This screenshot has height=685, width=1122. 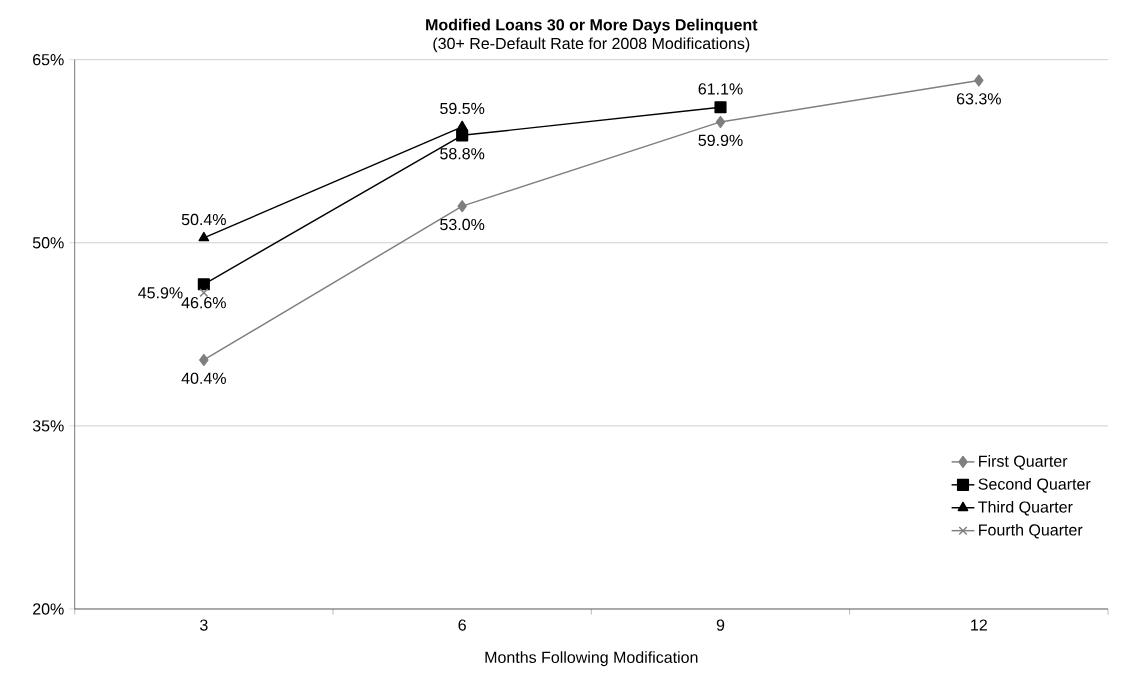 What do you see at coordinates (591, 659) in the screenshot?
I see `x-axis-title: Months Following Modification` at bounding box center [591, 659].